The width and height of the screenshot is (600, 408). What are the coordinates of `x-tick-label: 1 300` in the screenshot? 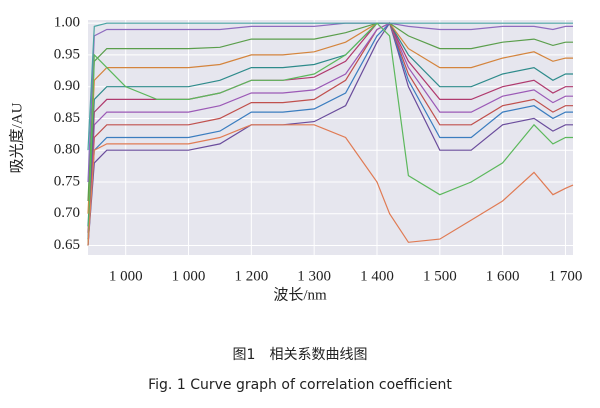 It's located at (314, 276).